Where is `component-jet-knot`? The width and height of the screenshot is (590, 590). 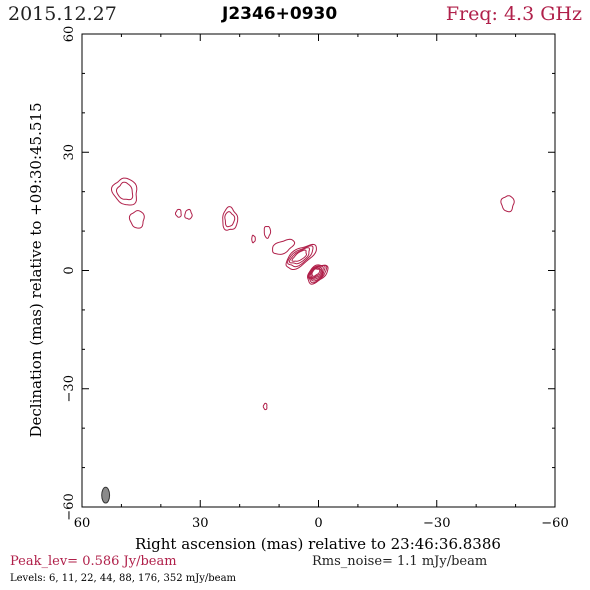
component-jet-knot is located at coordinates (284, 246).